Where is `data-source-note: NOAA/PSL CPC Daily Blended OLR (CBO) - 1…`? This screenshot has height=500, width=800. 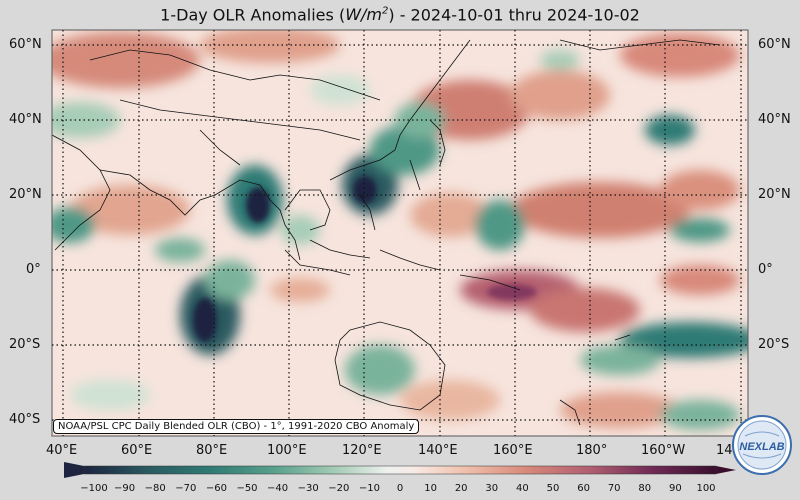 data-source-note: NOAA/PSL CPC Daily Blended OLR (CBO) - 1… is located at coordinates (236, 426).